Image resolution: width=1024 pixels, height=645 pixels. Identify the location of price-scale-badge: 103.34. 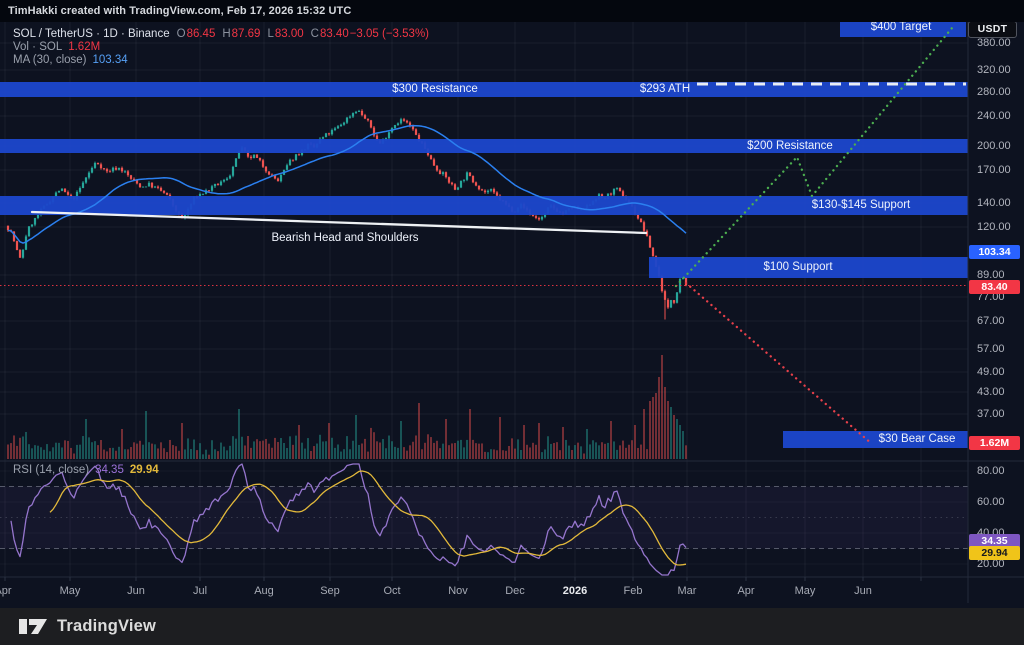
(994, 252).